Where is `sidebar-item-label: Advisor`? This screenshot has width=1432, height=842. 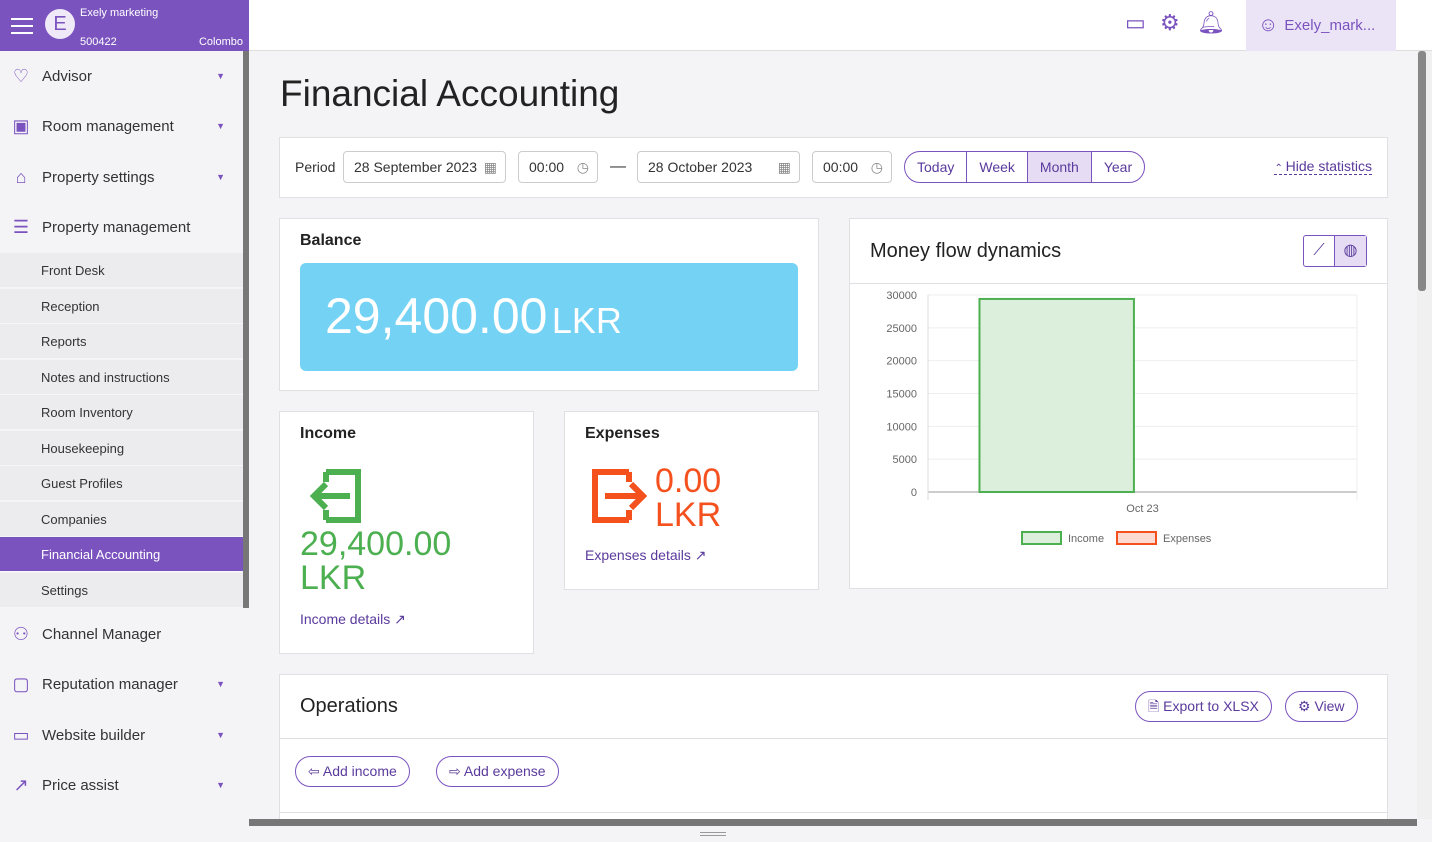 sidebar-item-label: Advisor is located at coordinates (67, 76).